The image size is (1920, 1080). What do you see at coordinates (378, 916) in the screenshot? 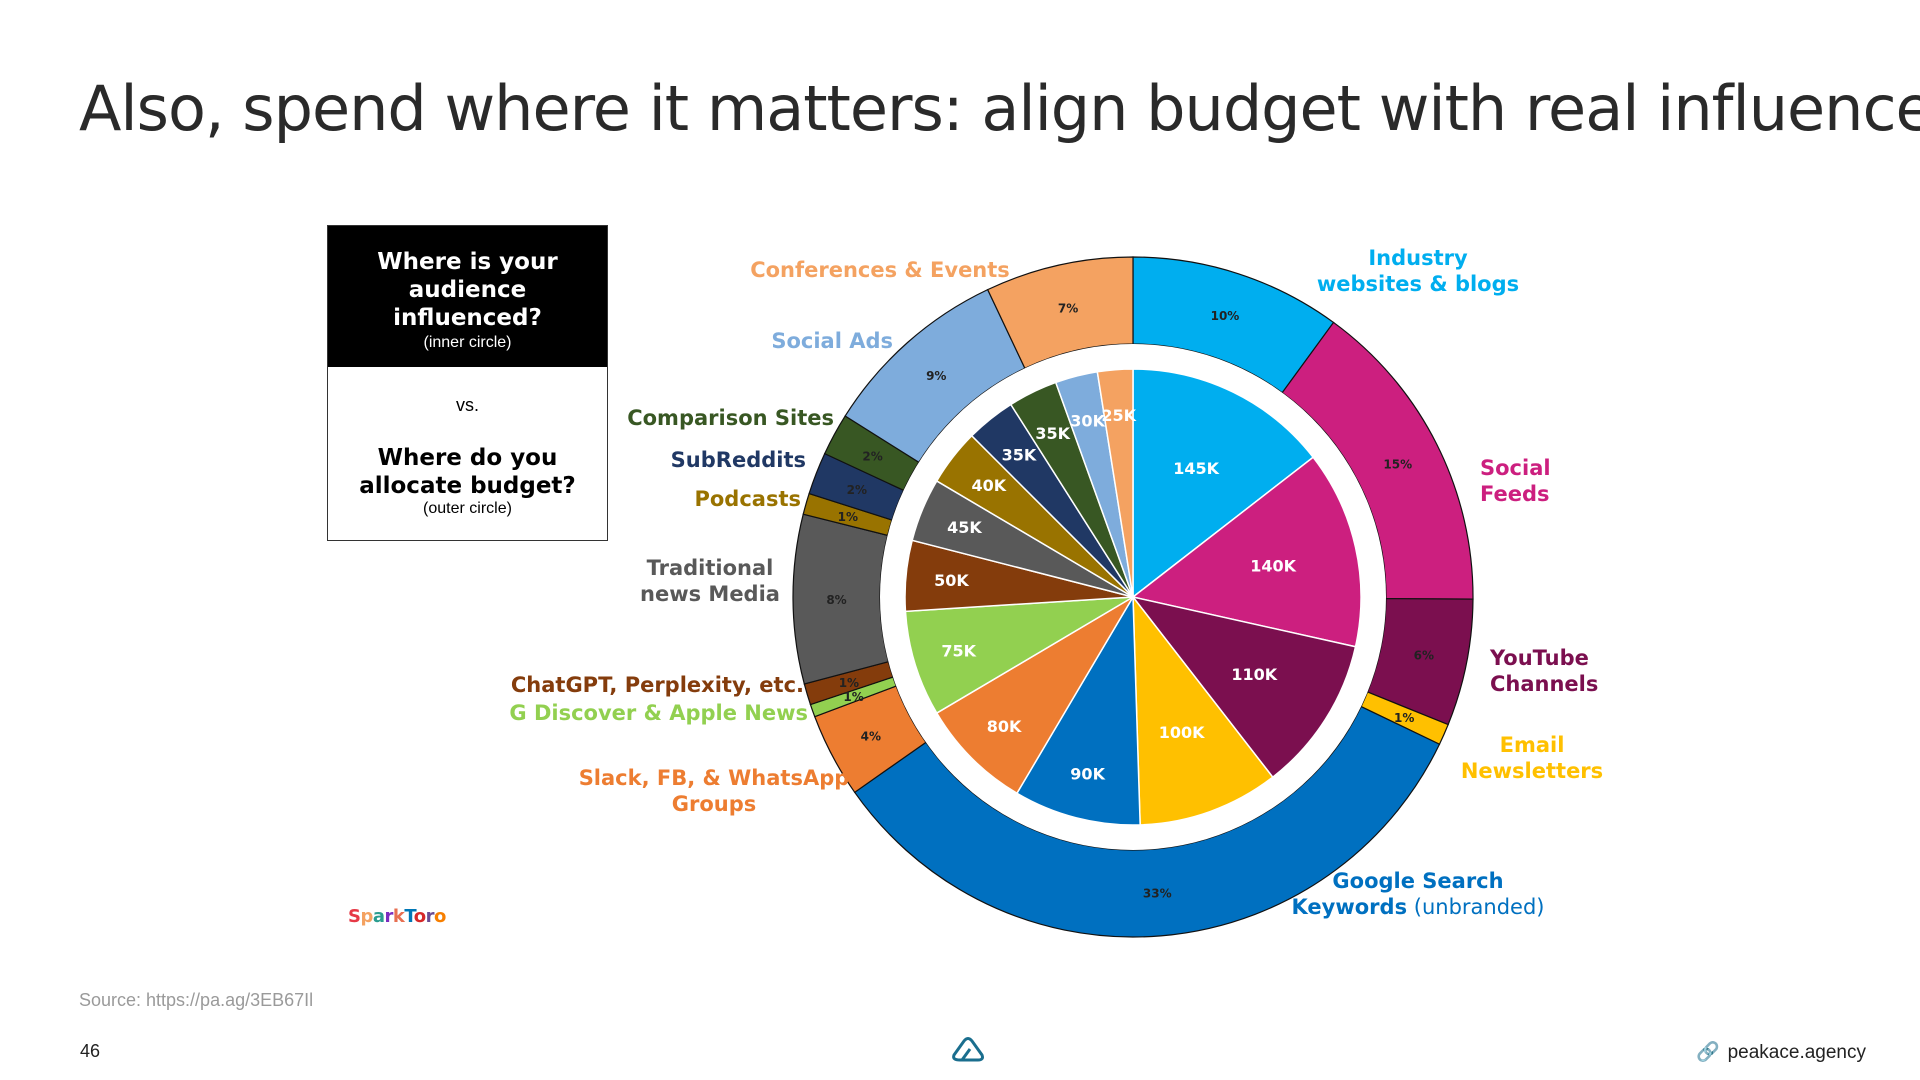
I see `logo-letter: a` at bounding box center [378, 916].